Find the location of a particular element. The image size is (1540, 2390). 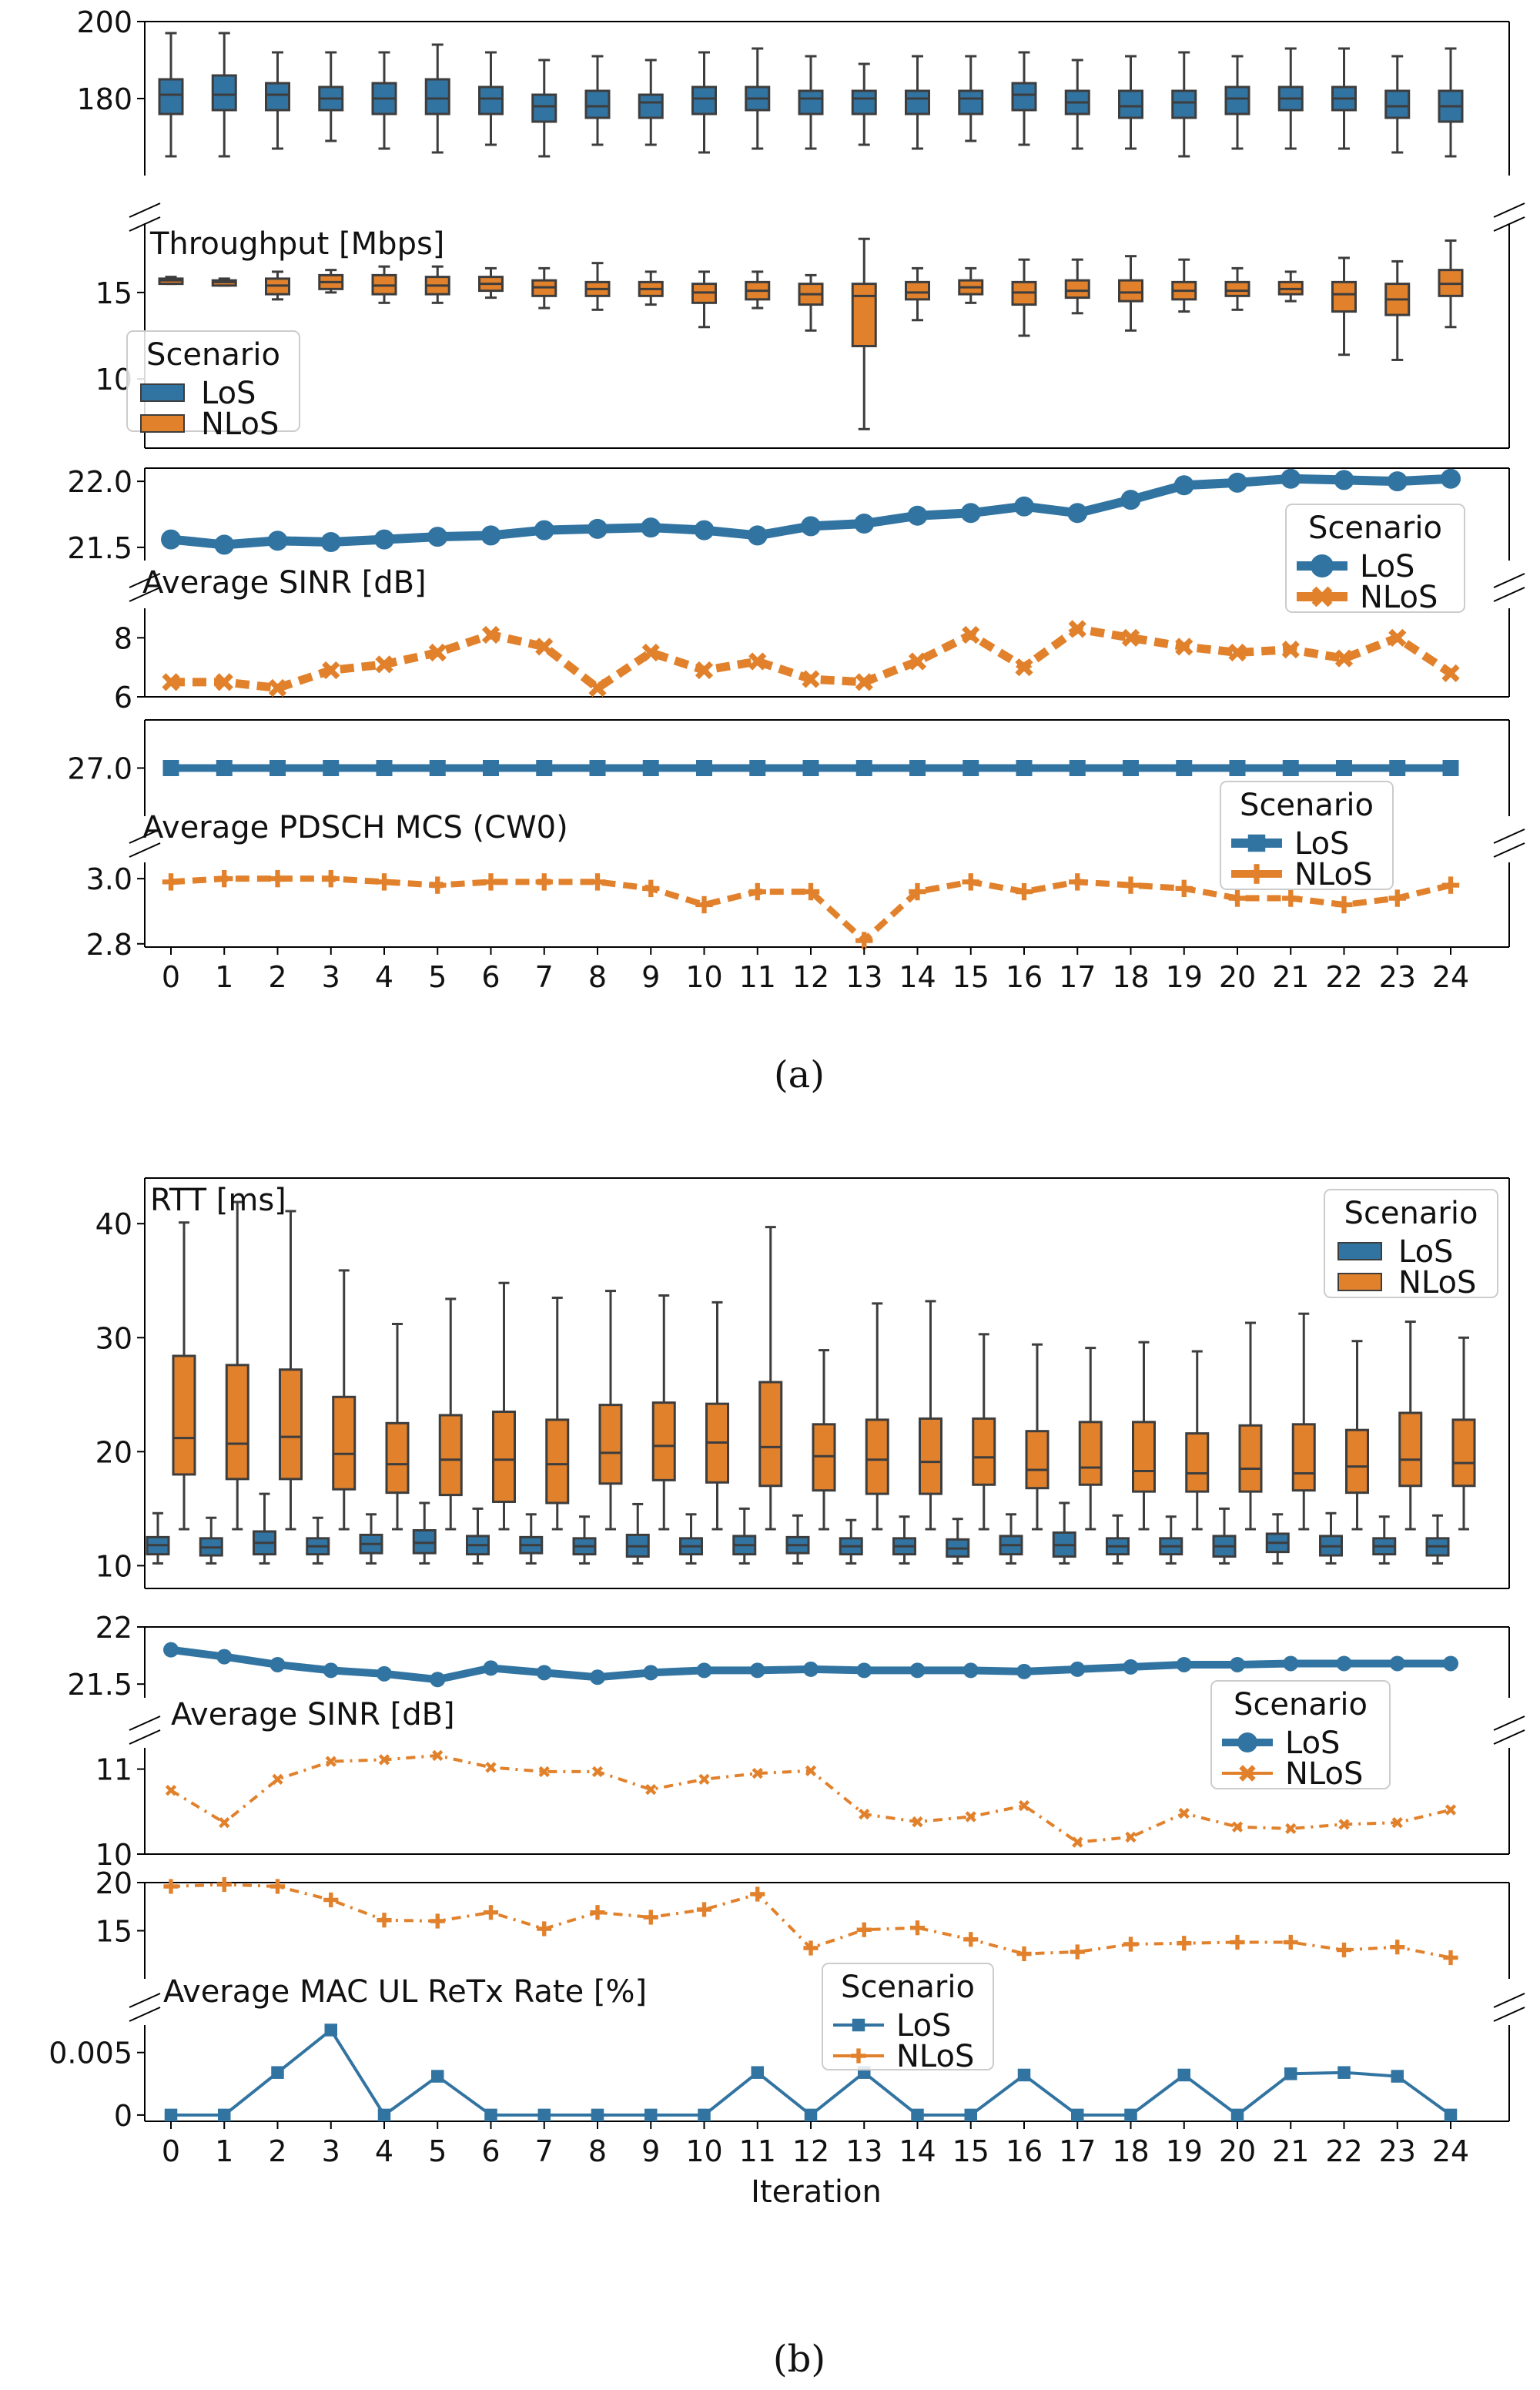

a-mcs-xtick-label: 13 is located at coordinates (863, 977).